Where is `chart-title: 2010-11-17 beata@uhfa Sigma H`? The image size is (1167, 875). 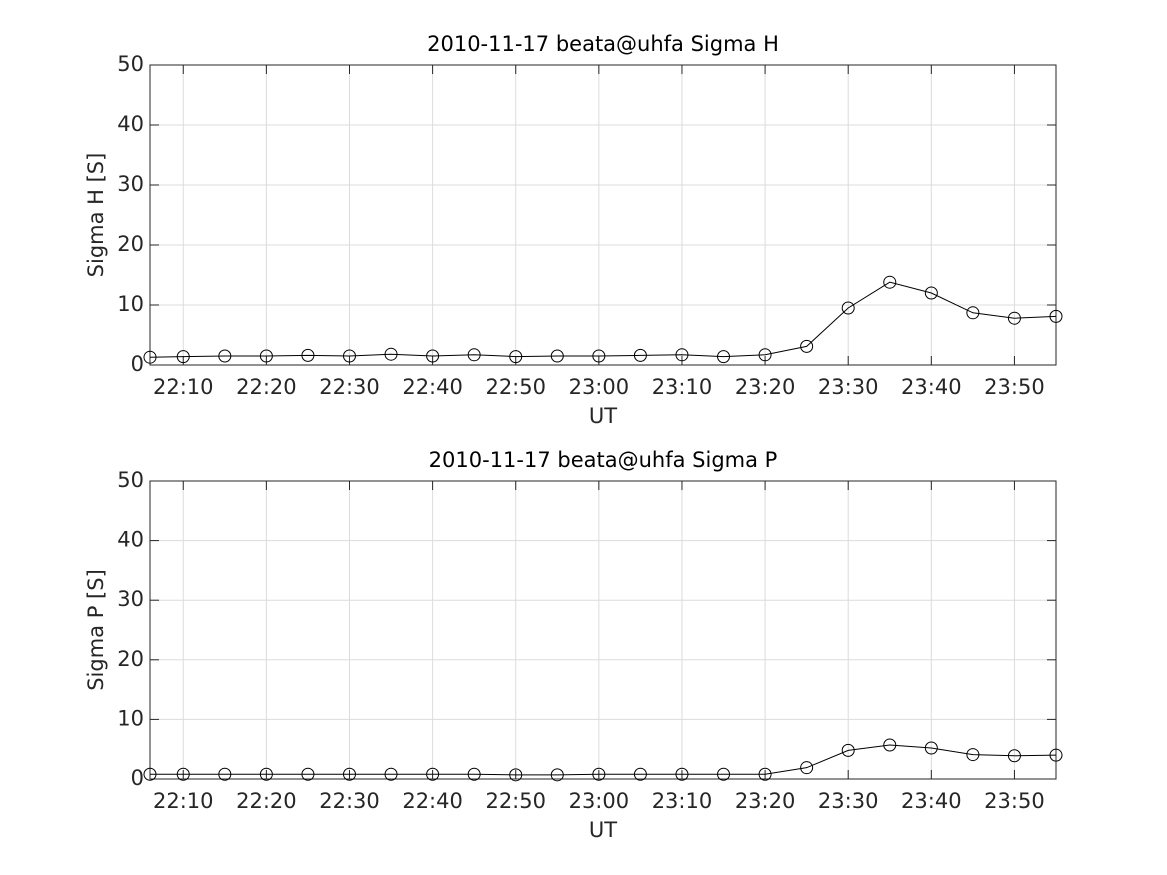
chart-title: 2010-11-17 beata@uhfa Sigma H is located at coordinates (603, 44).